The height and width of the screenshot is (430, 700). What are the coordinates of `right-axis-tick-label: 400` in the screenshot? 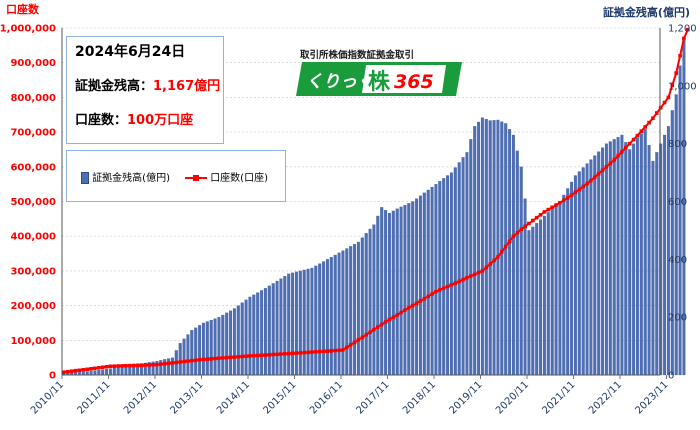 It's located at (677, 260).